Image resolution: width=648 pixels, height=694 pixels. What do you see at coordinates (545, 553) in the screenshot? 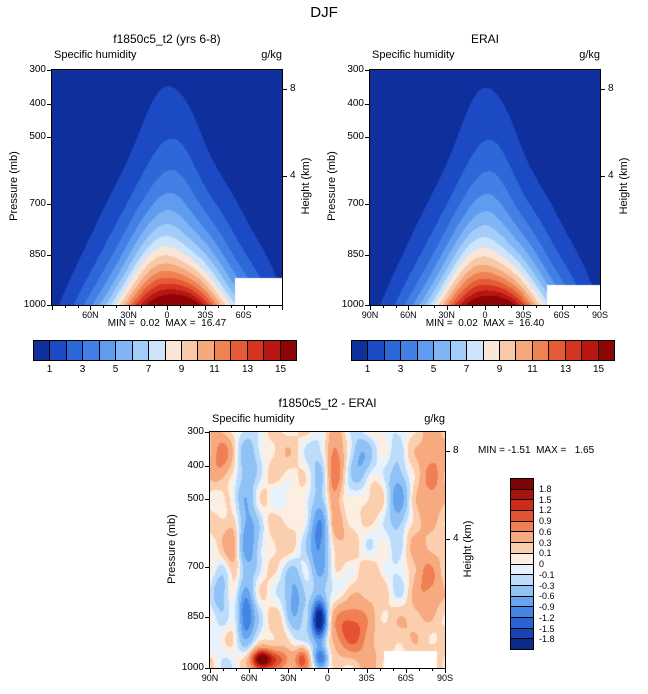
I see `colorbar-tick-label: 0.1` at bounding box center [545, 553].